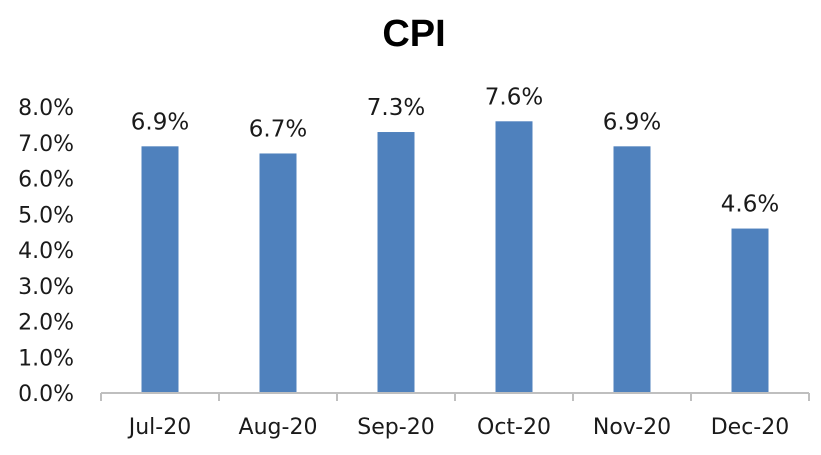 Image resolution: width=821 pixels, height=455 pixels. Describe the element at coordinates (413, 34) in the screenshot. I see `chart-title: CPI` at that location.